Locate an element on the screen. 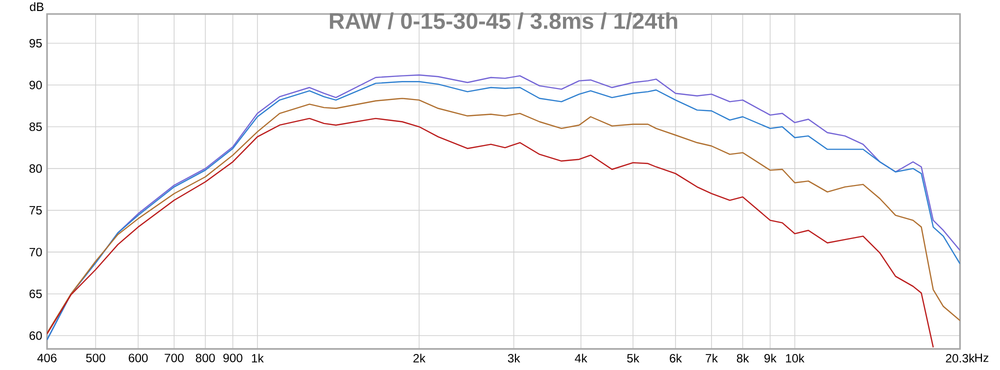  y-tick-label: 90 is located at coordinates (36, 85).